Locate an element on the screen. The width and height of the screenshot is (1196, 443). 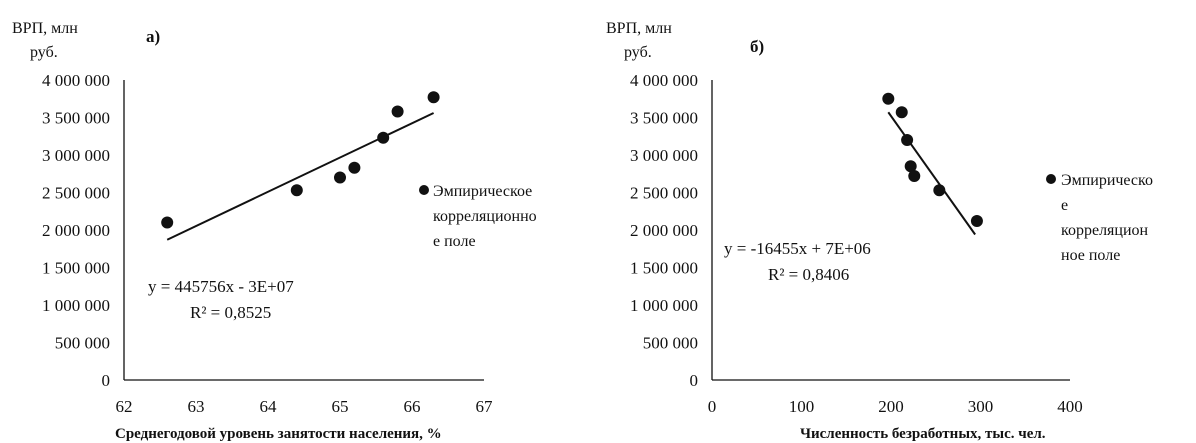
panel-label-a: а) is located at coordinates (153, 36).